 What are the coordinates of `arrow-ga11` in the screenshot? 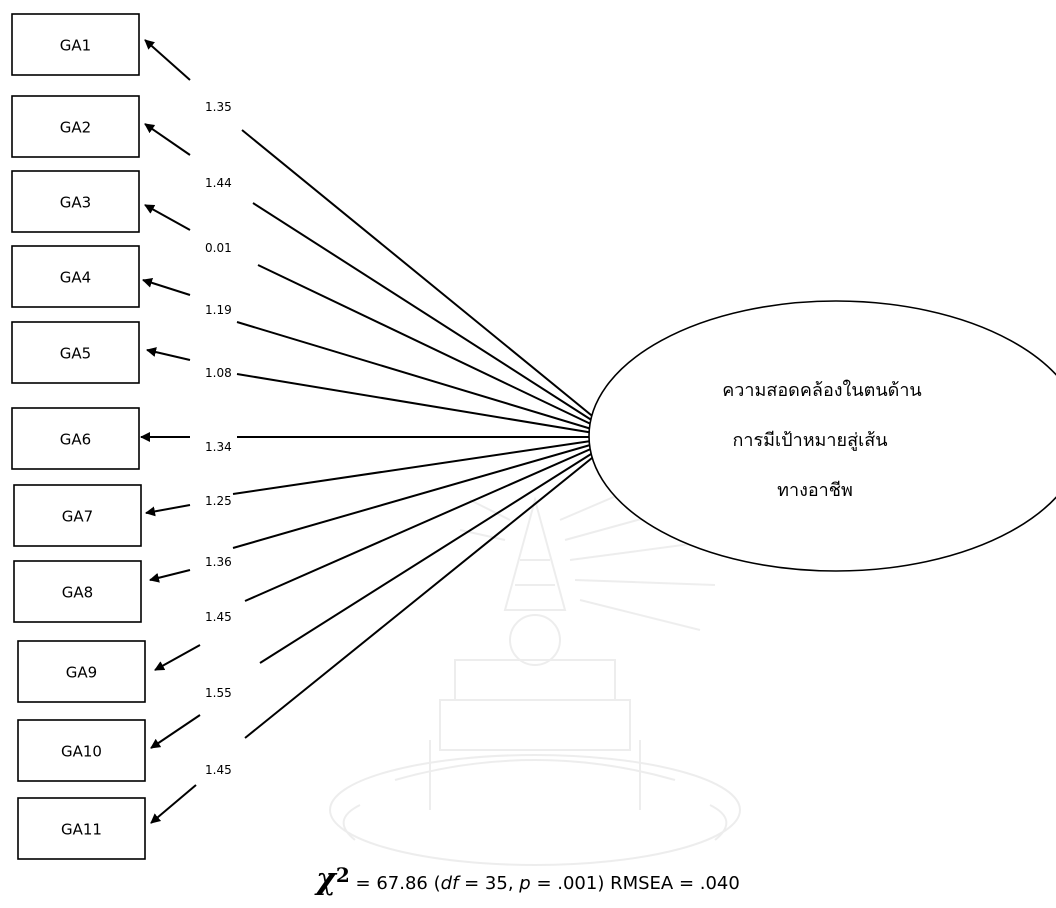 It's located at (173, 804).